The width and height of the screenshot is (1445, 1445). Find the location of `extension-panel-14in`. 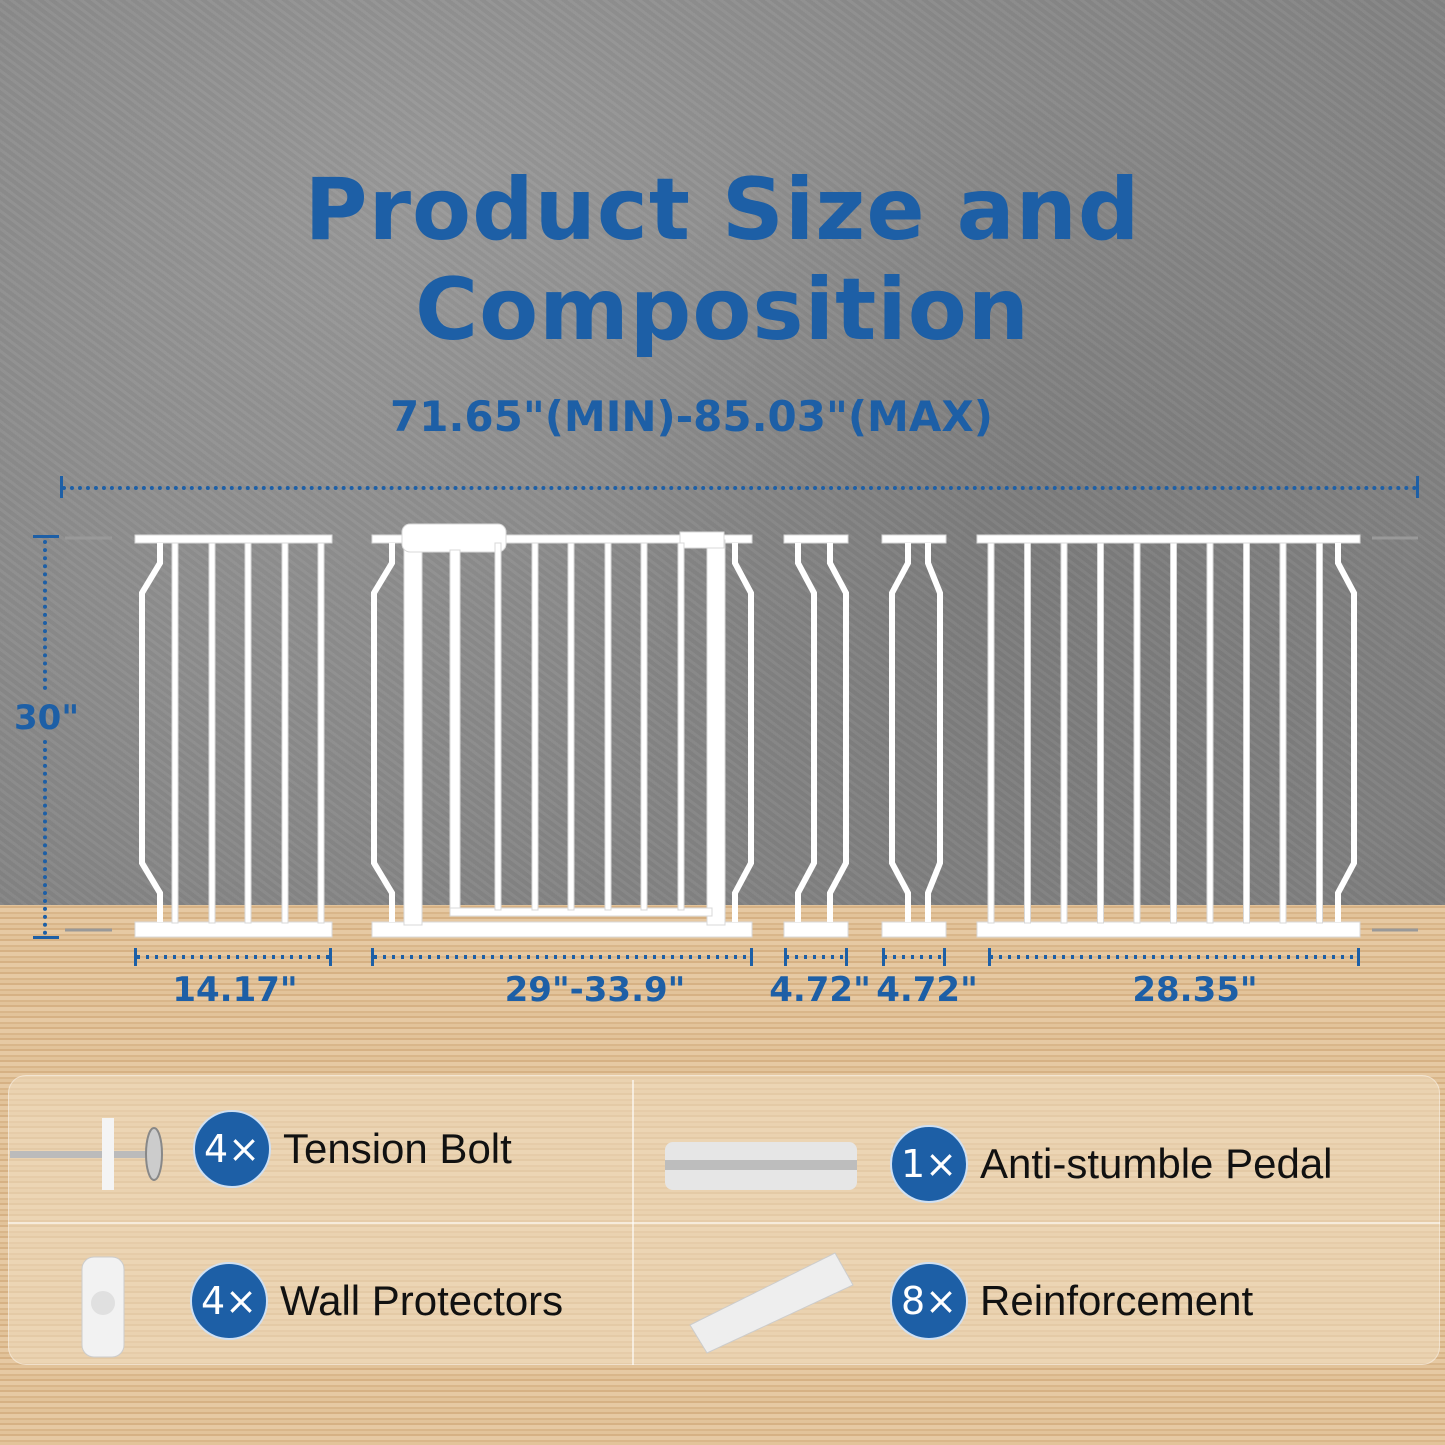

extension-panel-14in is located at coordinates (233, 736).